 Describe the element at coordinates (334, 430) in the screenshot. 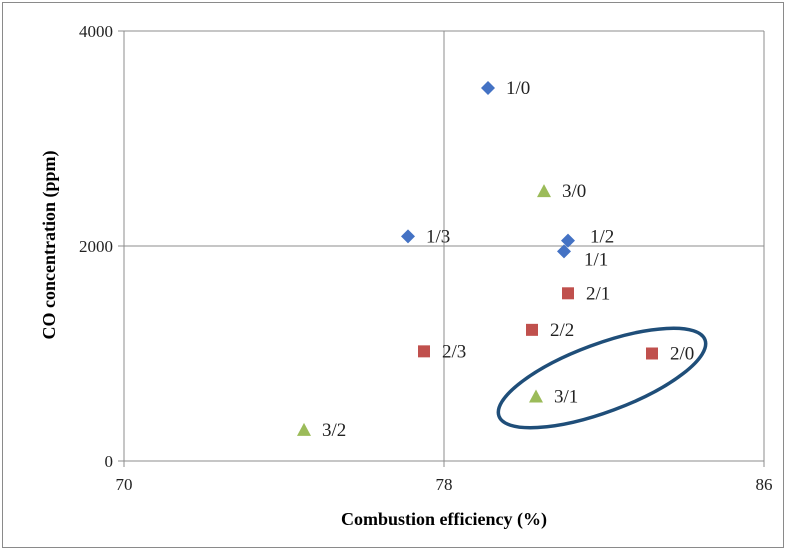

I see `data-label: 3/2` at that location.